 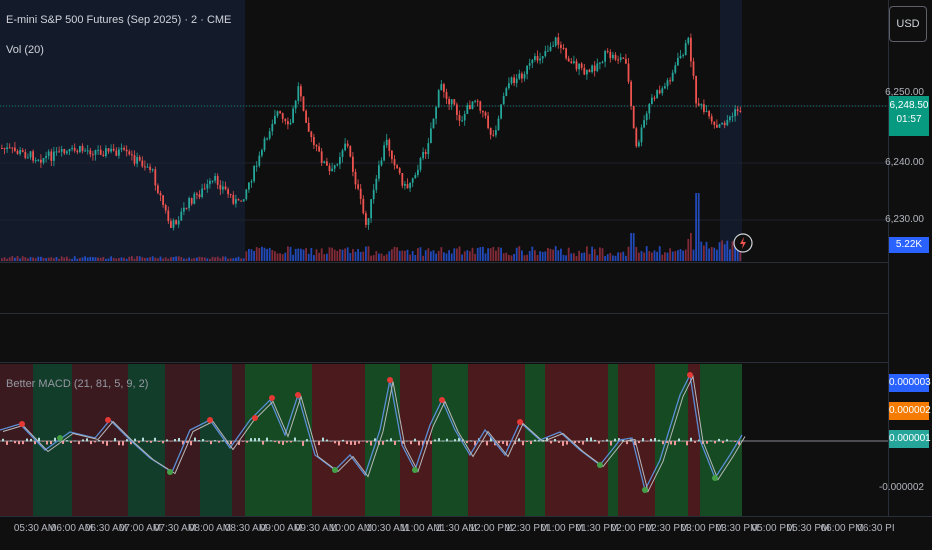 What do you see at coordinates (908, 24) in the screenshot?
I see `currency-button: USD` at bounding box center [908, 24].